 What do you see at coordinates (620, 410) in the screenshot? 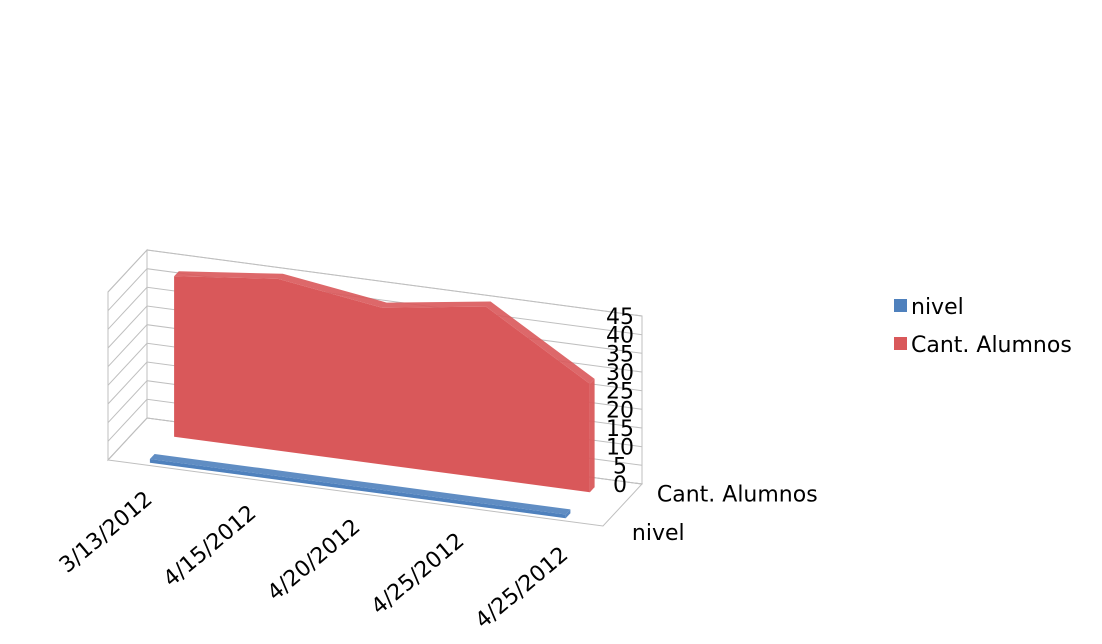
I see `y-tick-label: 20` at bounding box center [620, 410].